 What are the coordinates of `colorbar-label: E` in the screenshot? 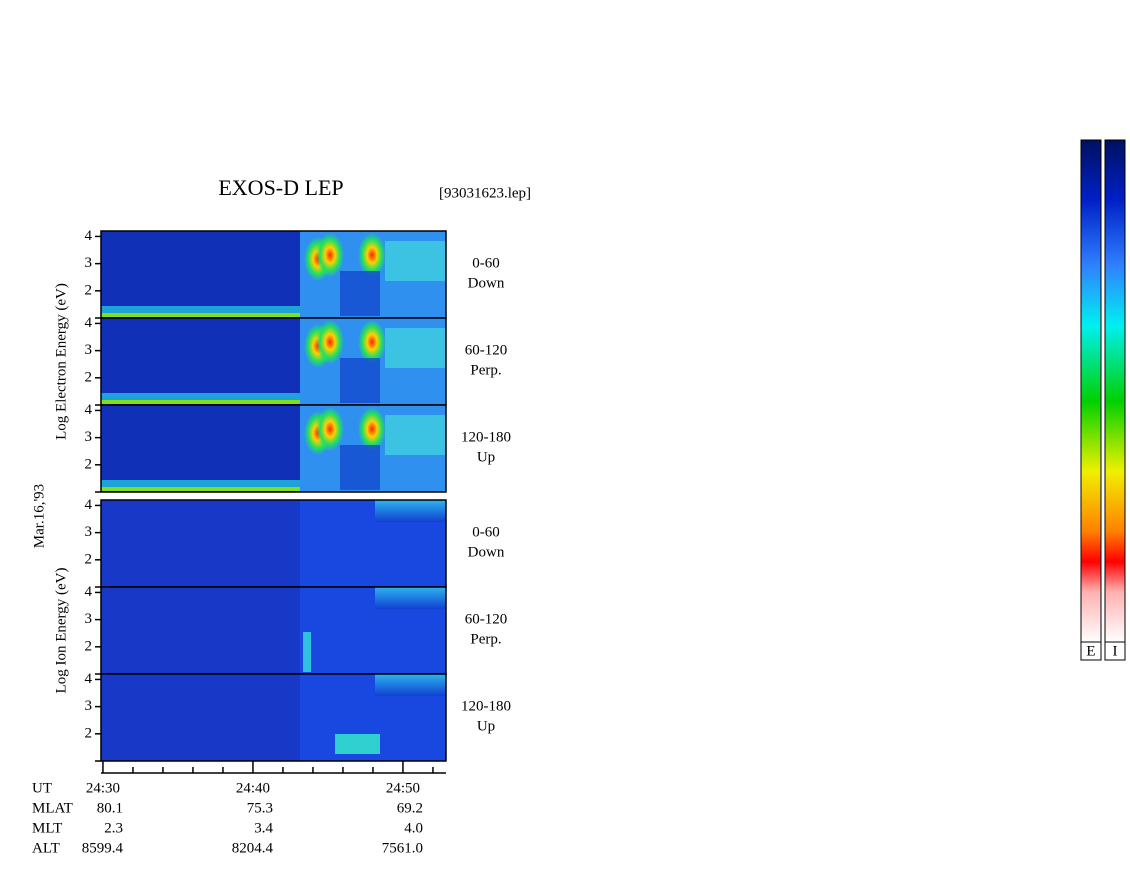 It's located at (1090, 651).